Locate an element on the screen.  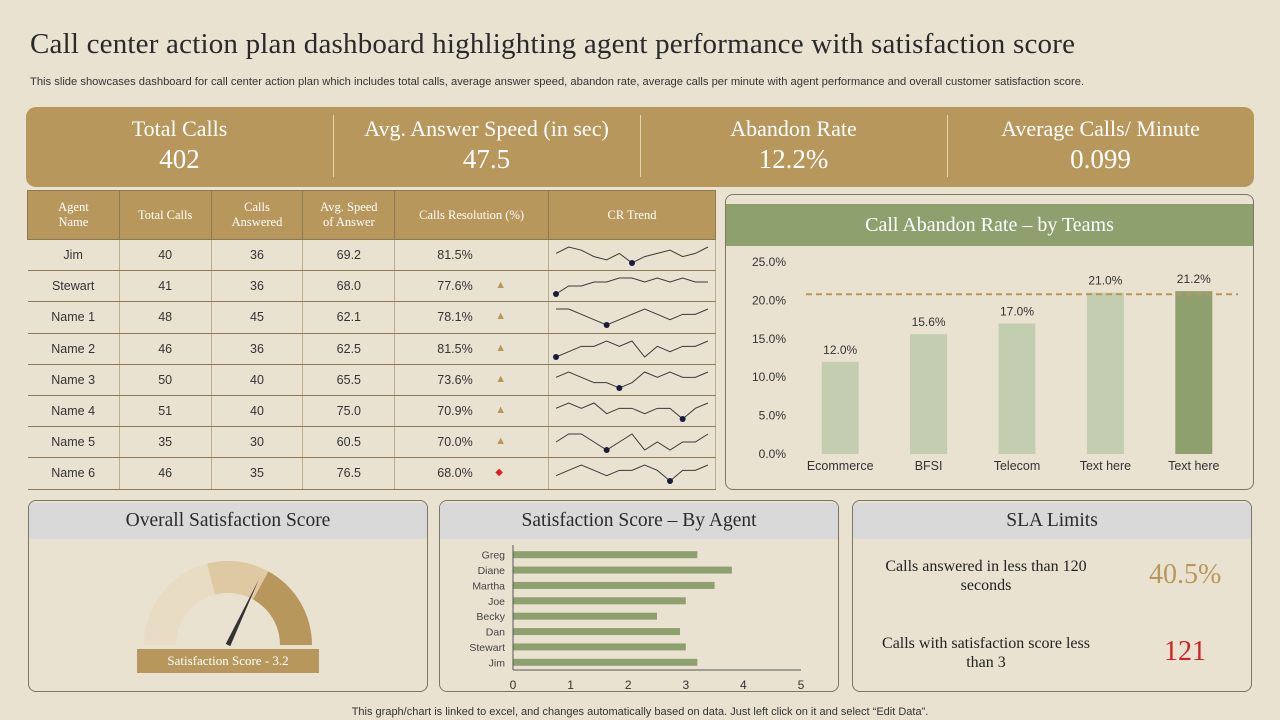
cell-resolution: 68.0% ◆ is located at coordinates (471, 473).